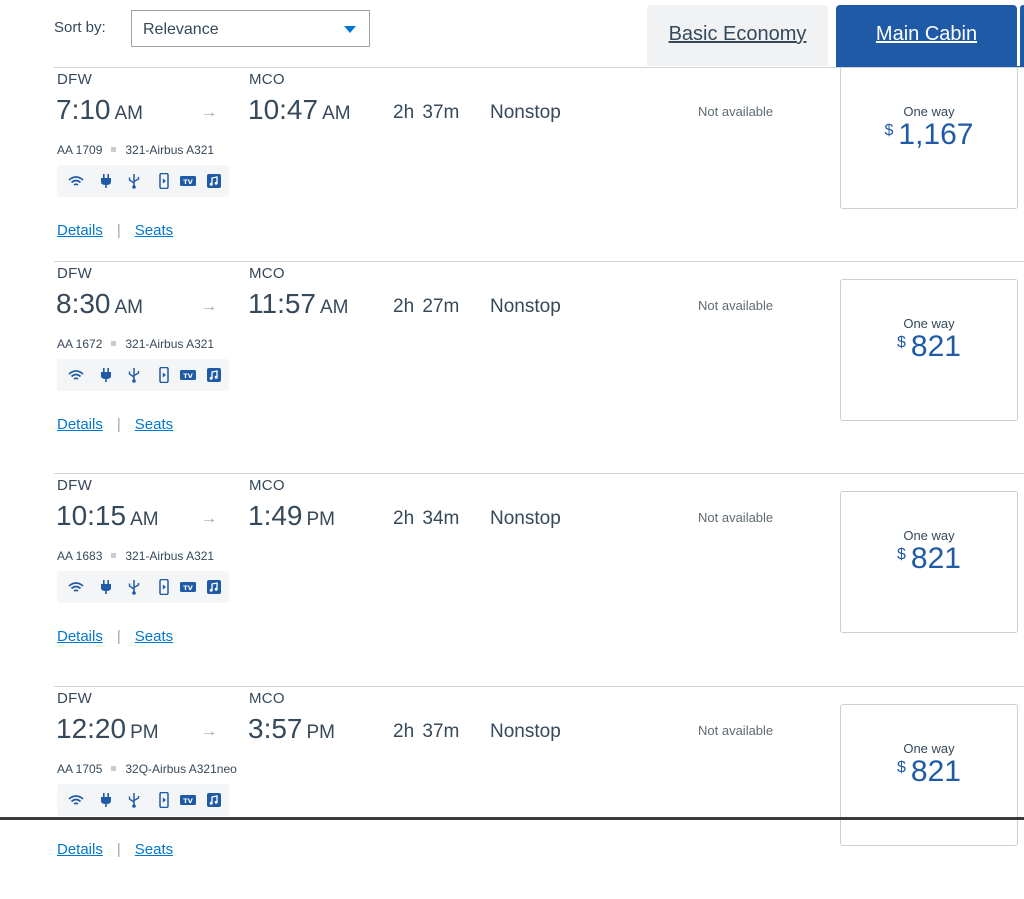  What do you see at coordinates (926, 35) in the screenshot?
I see `tab-main-cabin: Main Cabin` at bounding box center [926, 35].